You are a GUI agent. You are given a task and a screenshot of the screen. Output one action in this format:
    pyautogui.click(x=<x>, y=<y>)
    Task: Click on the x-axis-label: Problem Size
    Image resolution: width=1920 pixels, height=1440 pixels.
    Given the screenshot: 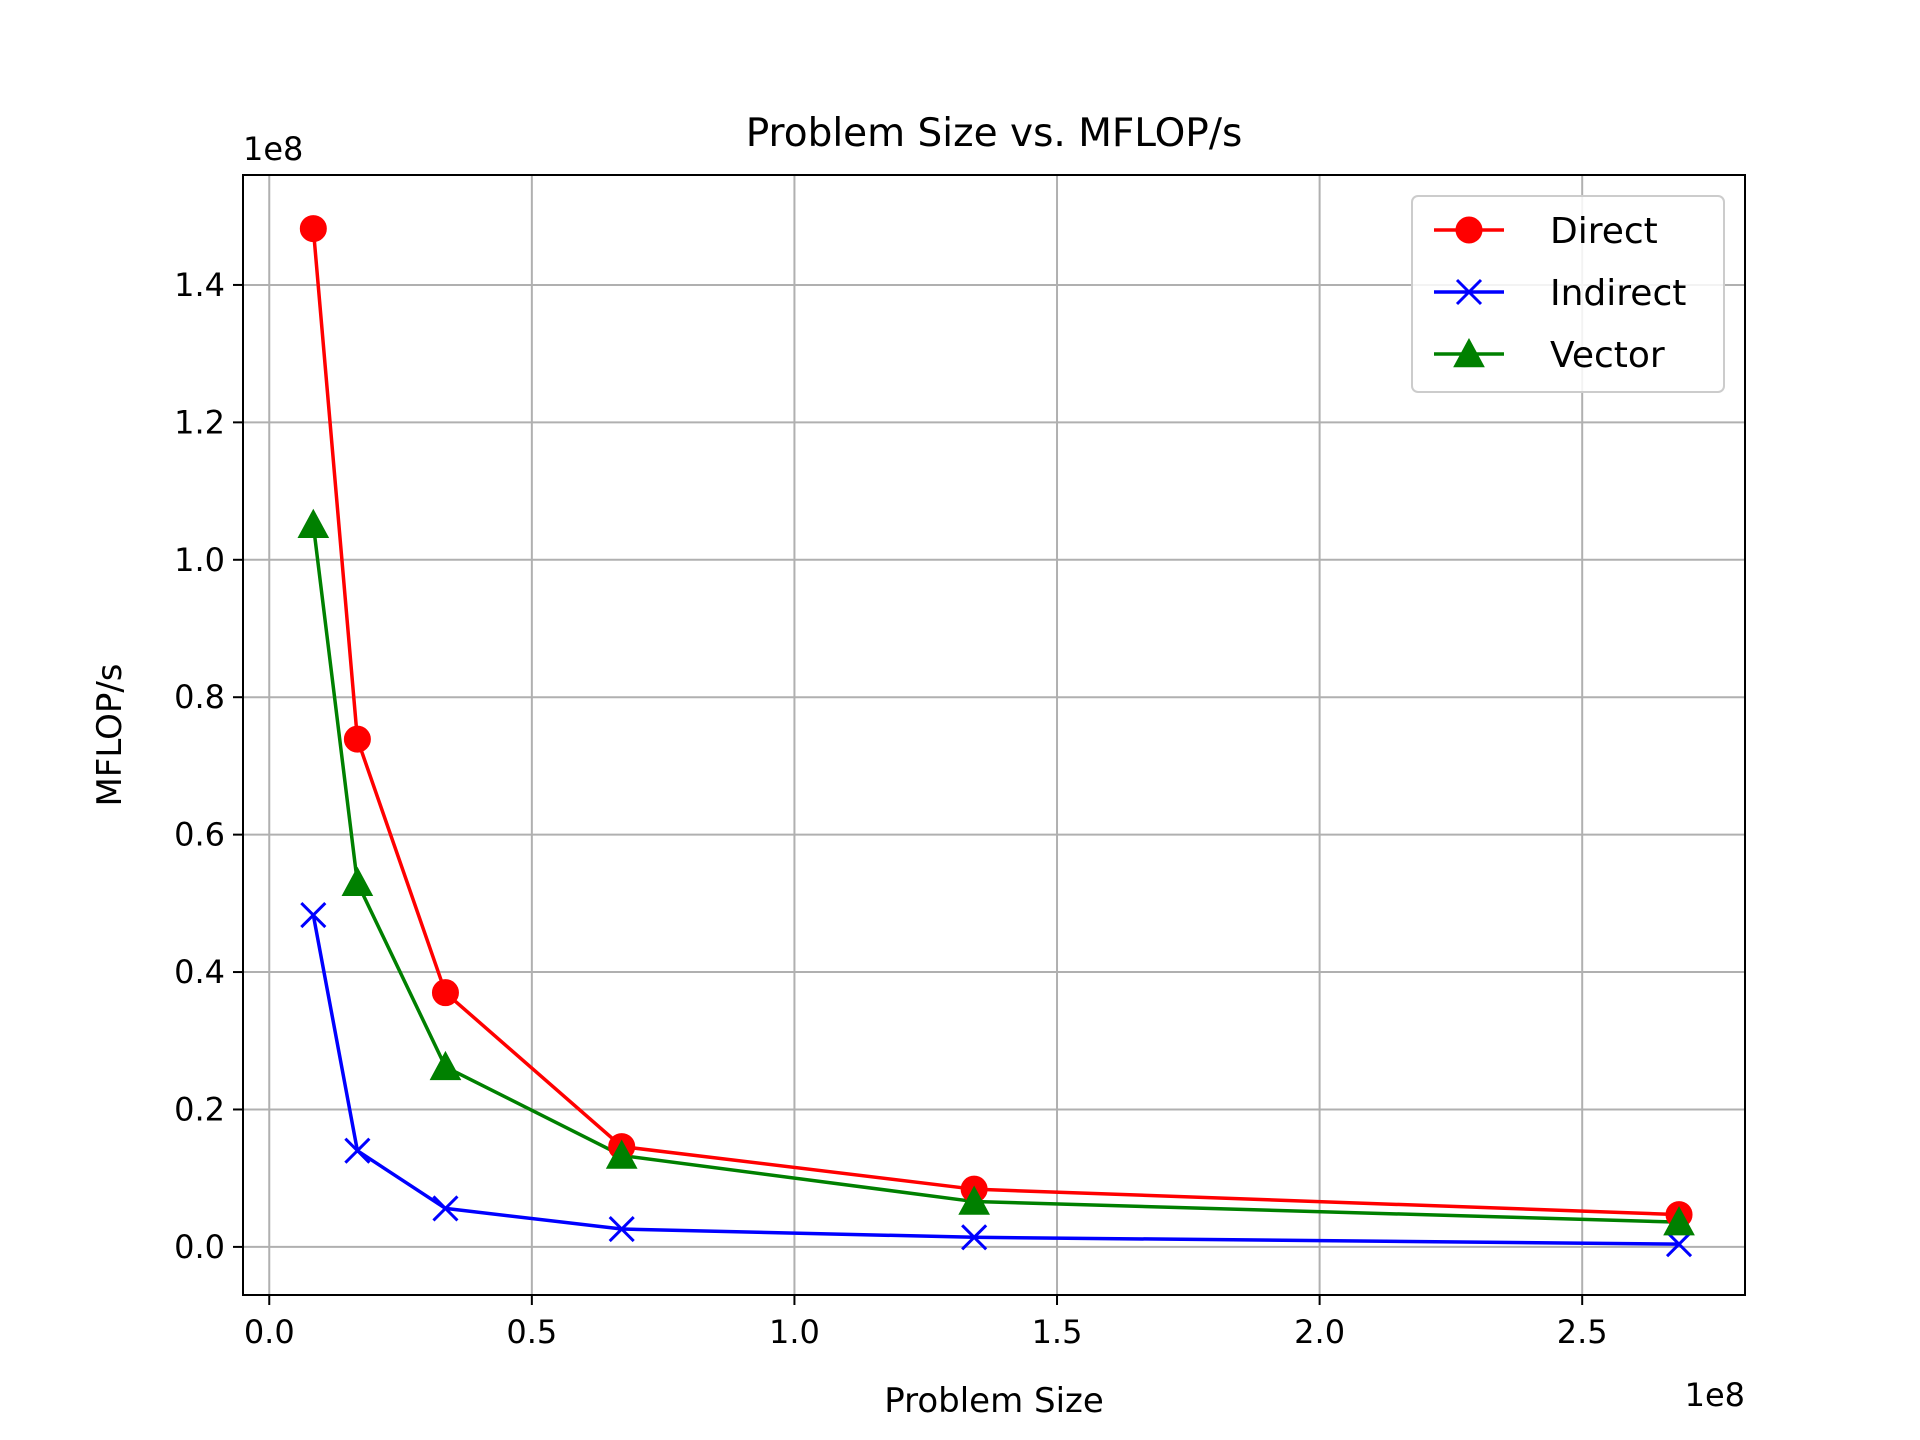 What is the action you would take?
    pyautogui.click(x=994, y=1401)
    